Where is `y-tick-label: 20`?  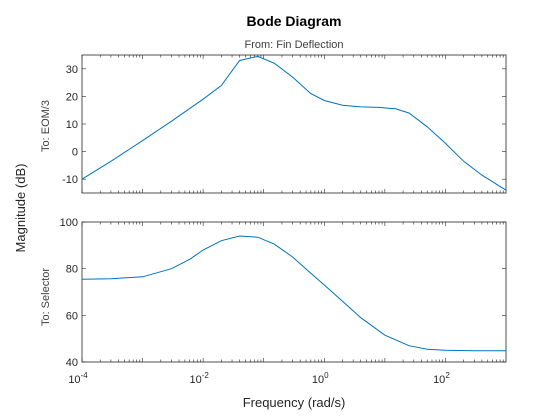
y-tick-label: 20 is located at coordinates (72, 97).